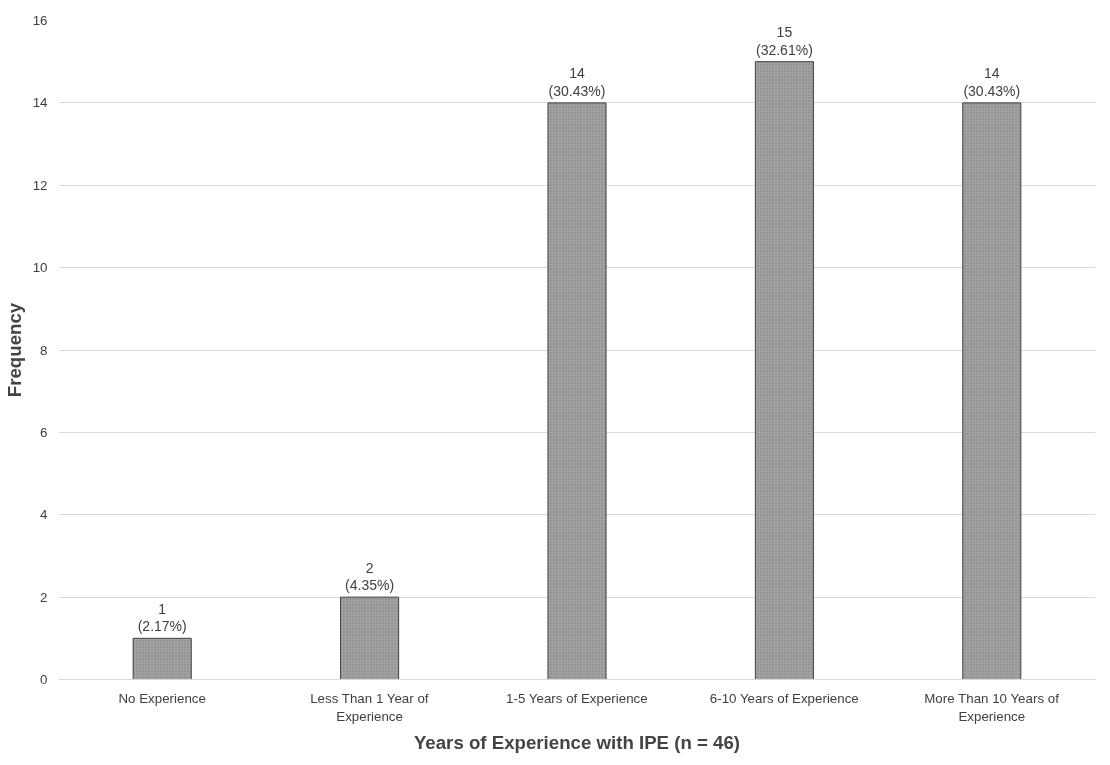  What do you see at coordinates (784, 41) in the screenshot?
I see `data-label: 15 (32.61%)` at bounding box center [784, 41].